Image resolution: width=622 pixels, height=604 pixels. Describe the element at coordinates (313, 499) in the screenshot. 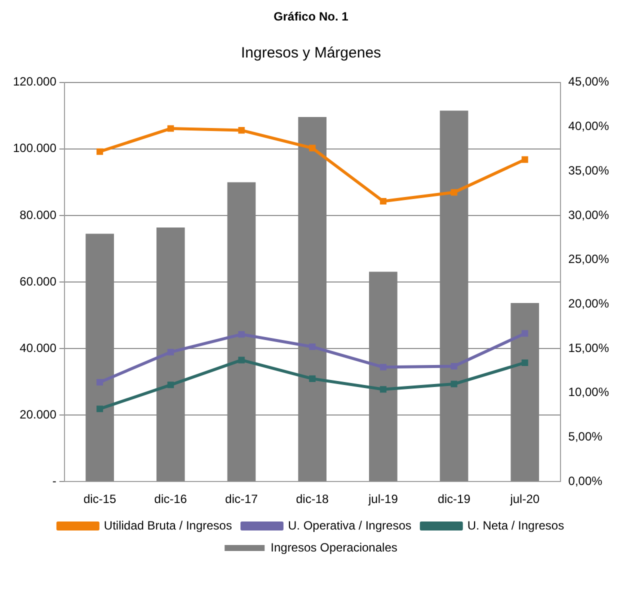

I see `x-tick-label: dic-18` at that location.